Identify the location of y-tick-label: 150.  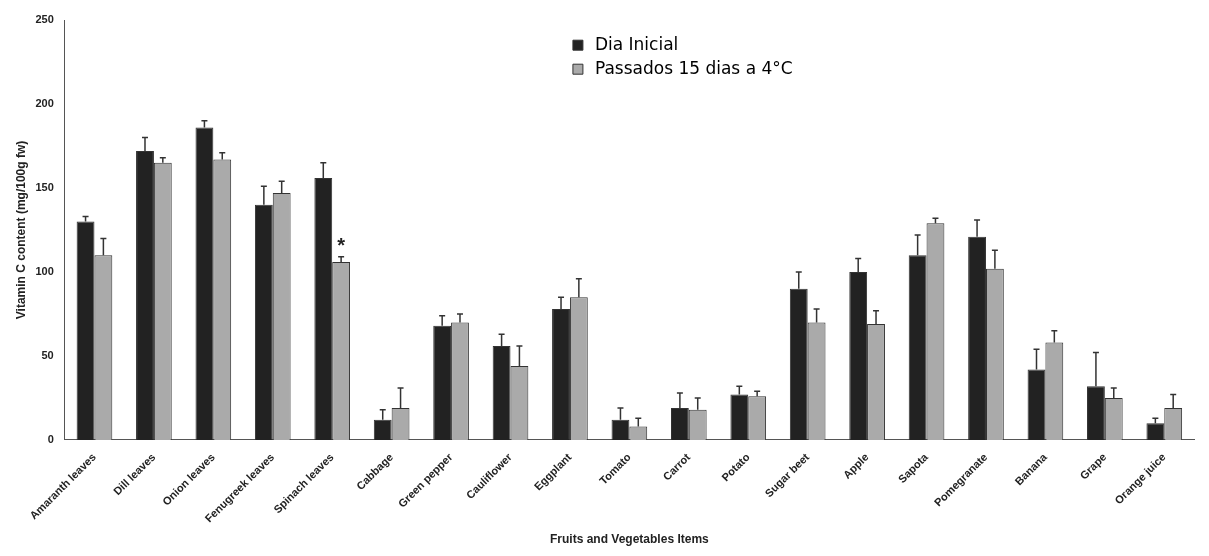
(44, 187).